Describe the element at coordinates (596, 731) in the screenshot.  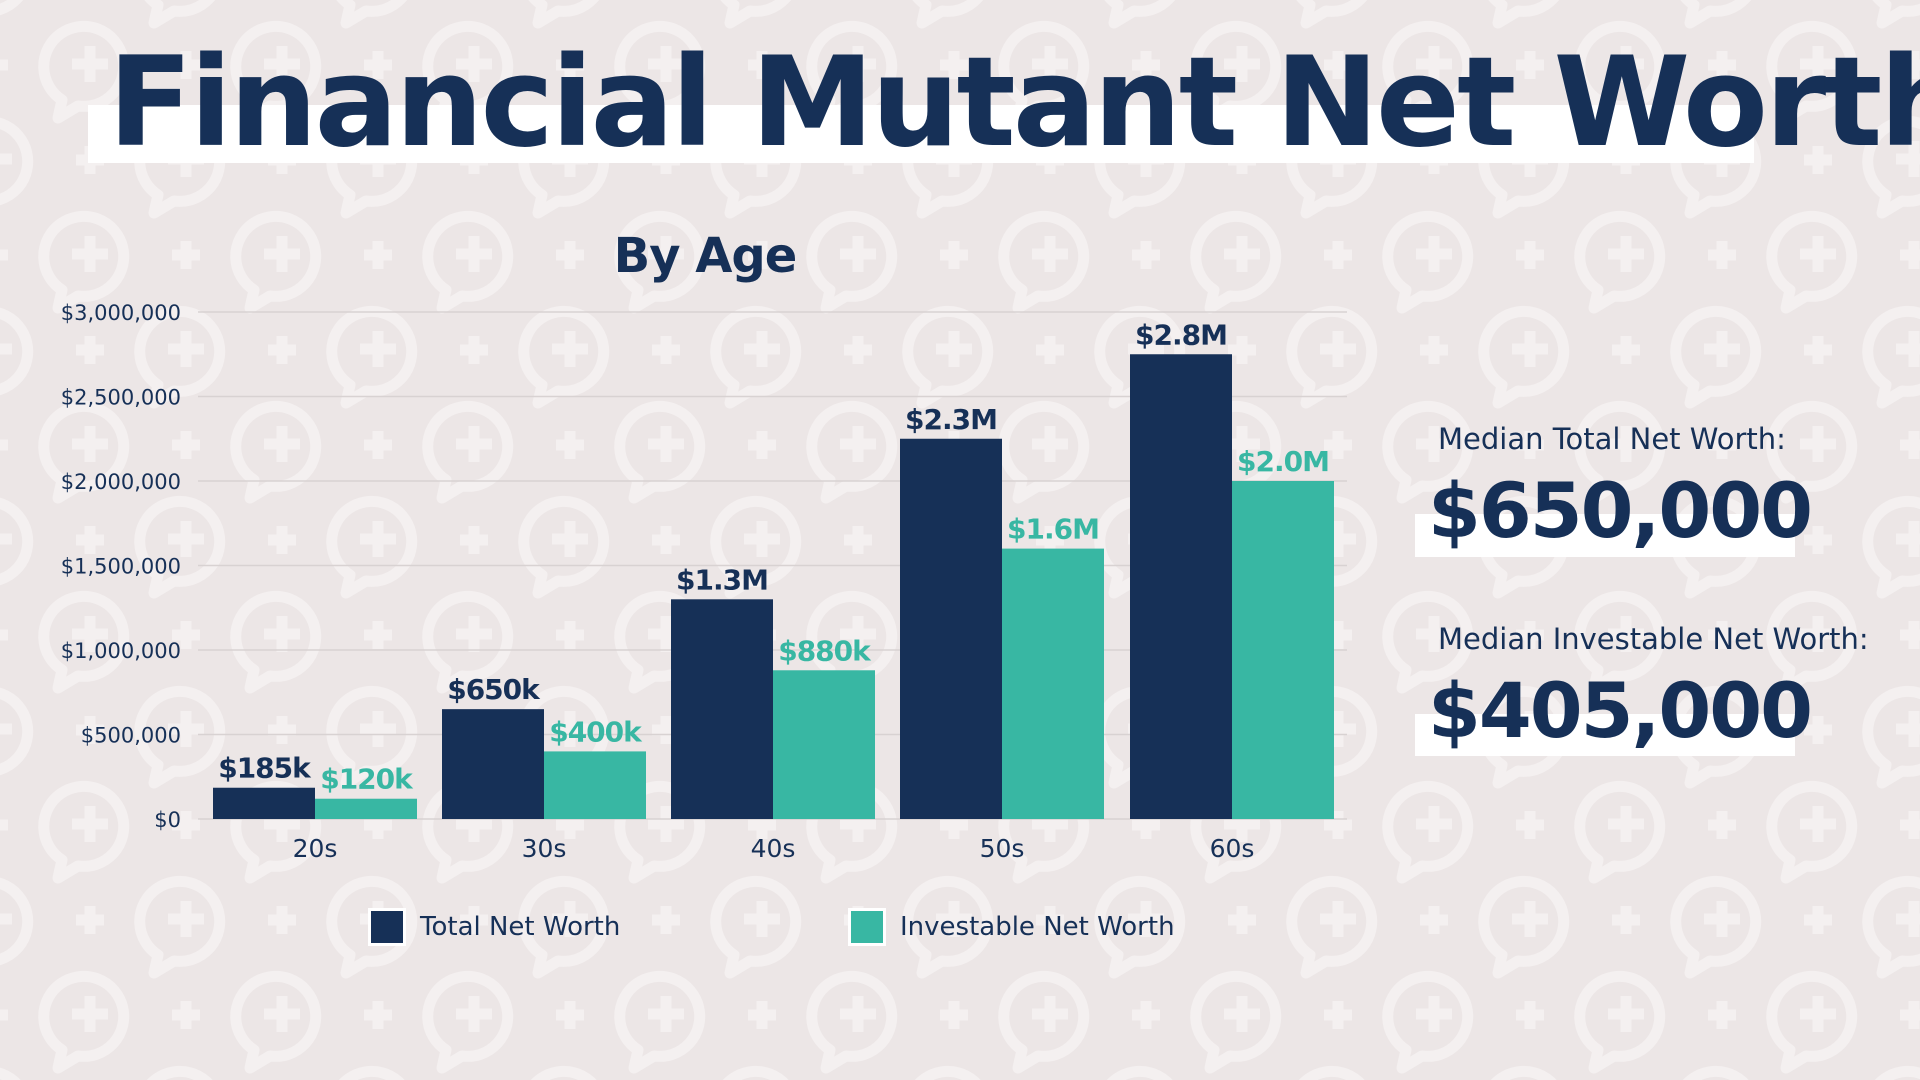
I see `data-label: $400k` at that location.